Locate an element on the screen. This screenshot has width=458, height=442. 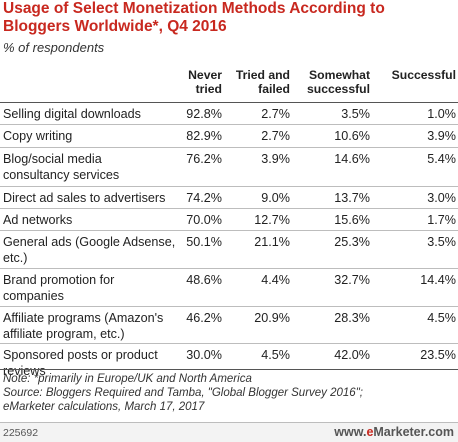
row-label: General ads (Google Adsense, etc.) is located at coordinates (89, 250).